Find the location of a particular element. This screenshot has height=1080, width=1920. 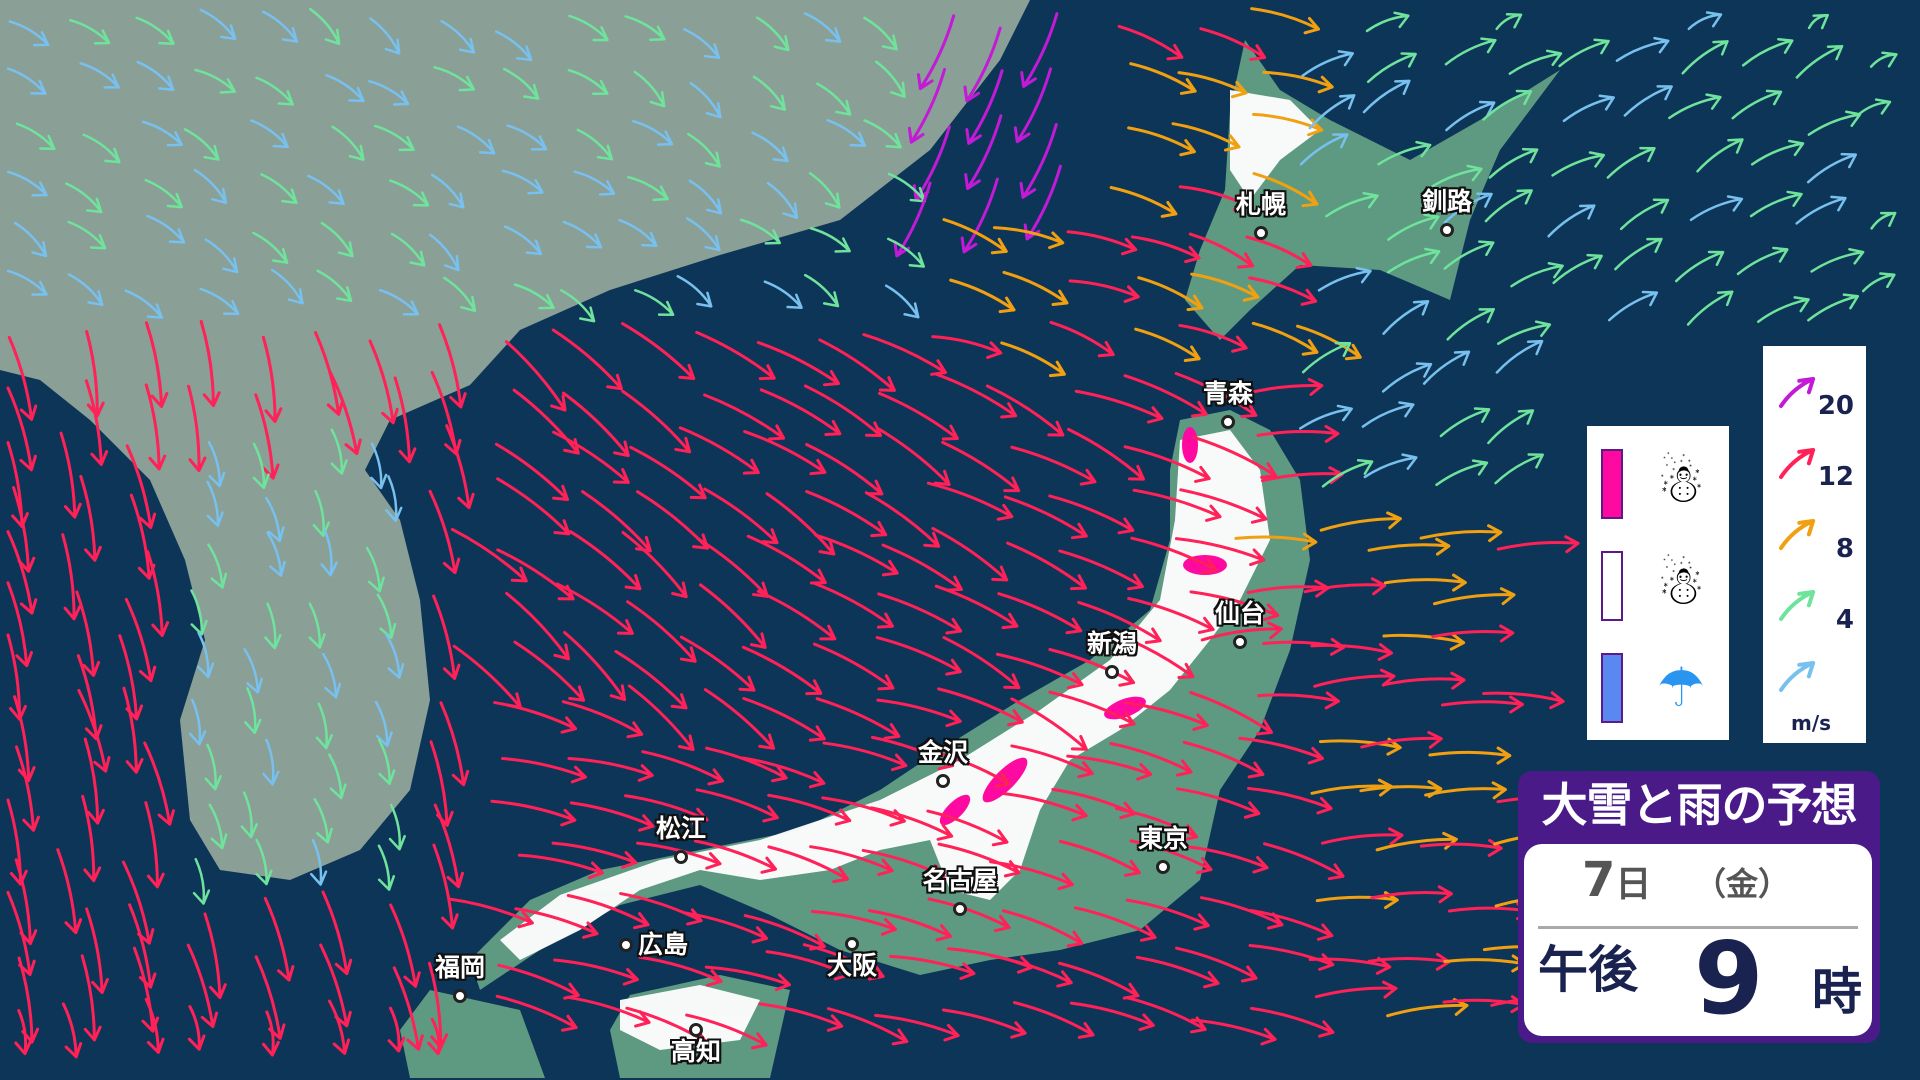

legend-snow: ☃ is located at coordinates (1661, 586).